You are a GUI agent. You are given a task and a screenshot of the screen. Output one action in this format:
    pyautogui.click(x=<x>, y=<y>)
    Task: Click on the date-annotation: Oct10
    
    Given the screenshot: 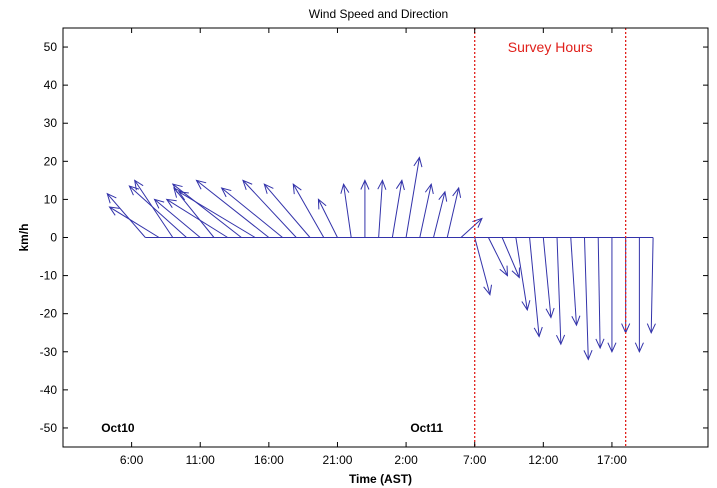 What is the action you would take?
    pyautogui.click(x=118, y=428)
    